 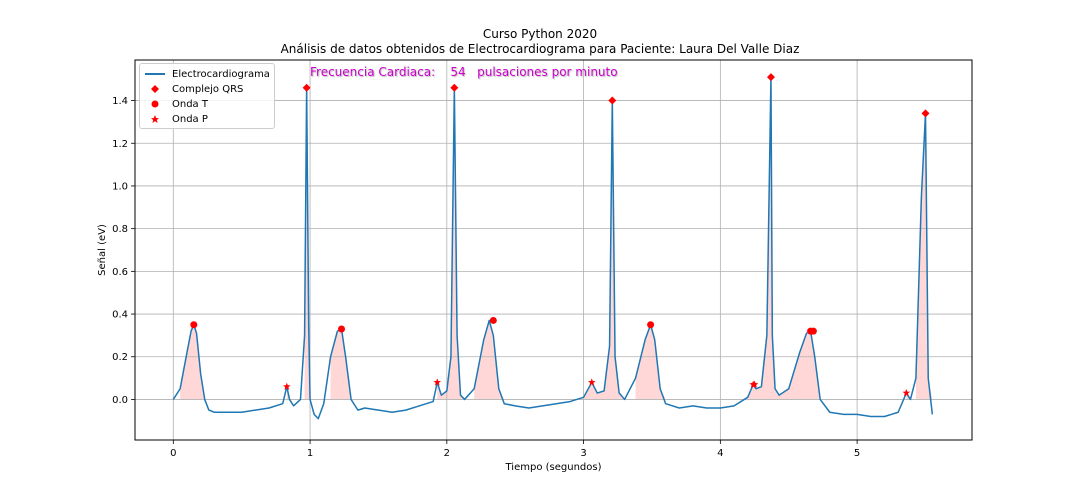 I want to click on y-tick-label: 1.4, so click(x=120, y=101).